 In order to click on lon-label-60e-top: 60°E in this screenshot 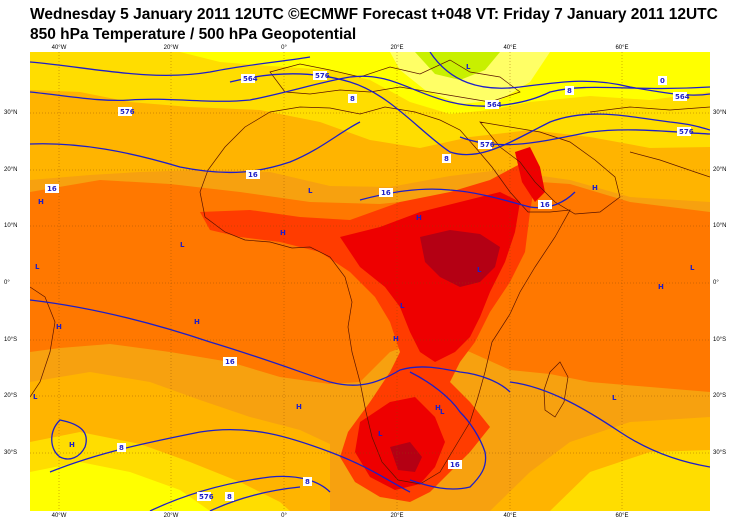, I will do `click(622, 48)`.